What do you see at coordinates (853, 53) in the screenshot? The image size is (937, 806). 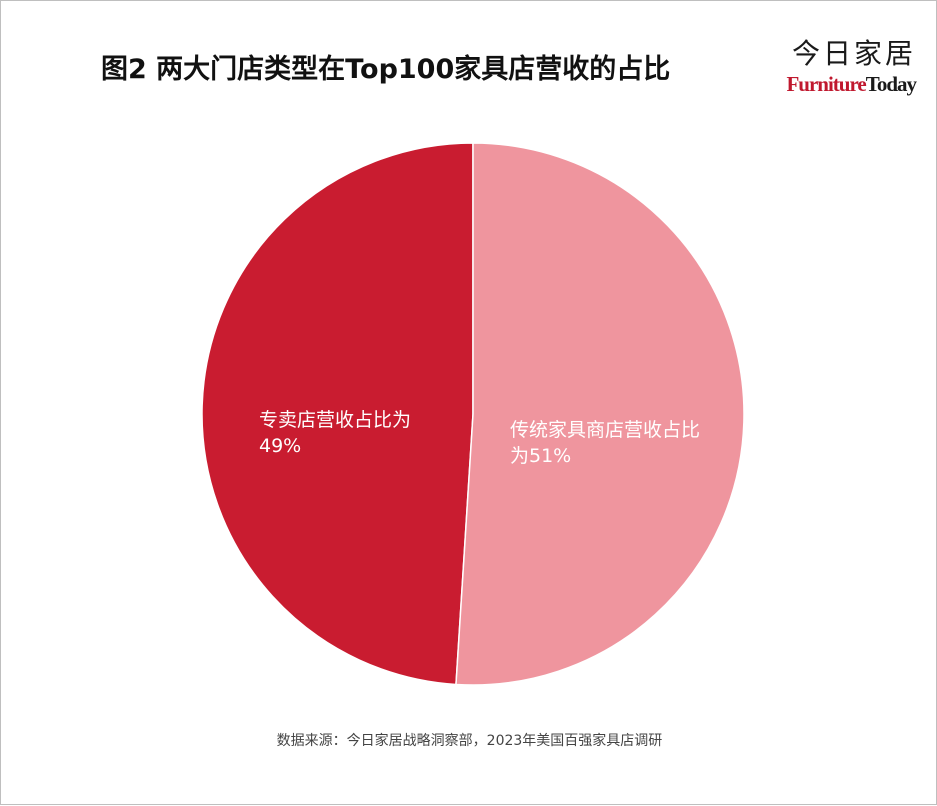 I see `logo-chinese-text: 今日家居` at bounding box center [853, 53].